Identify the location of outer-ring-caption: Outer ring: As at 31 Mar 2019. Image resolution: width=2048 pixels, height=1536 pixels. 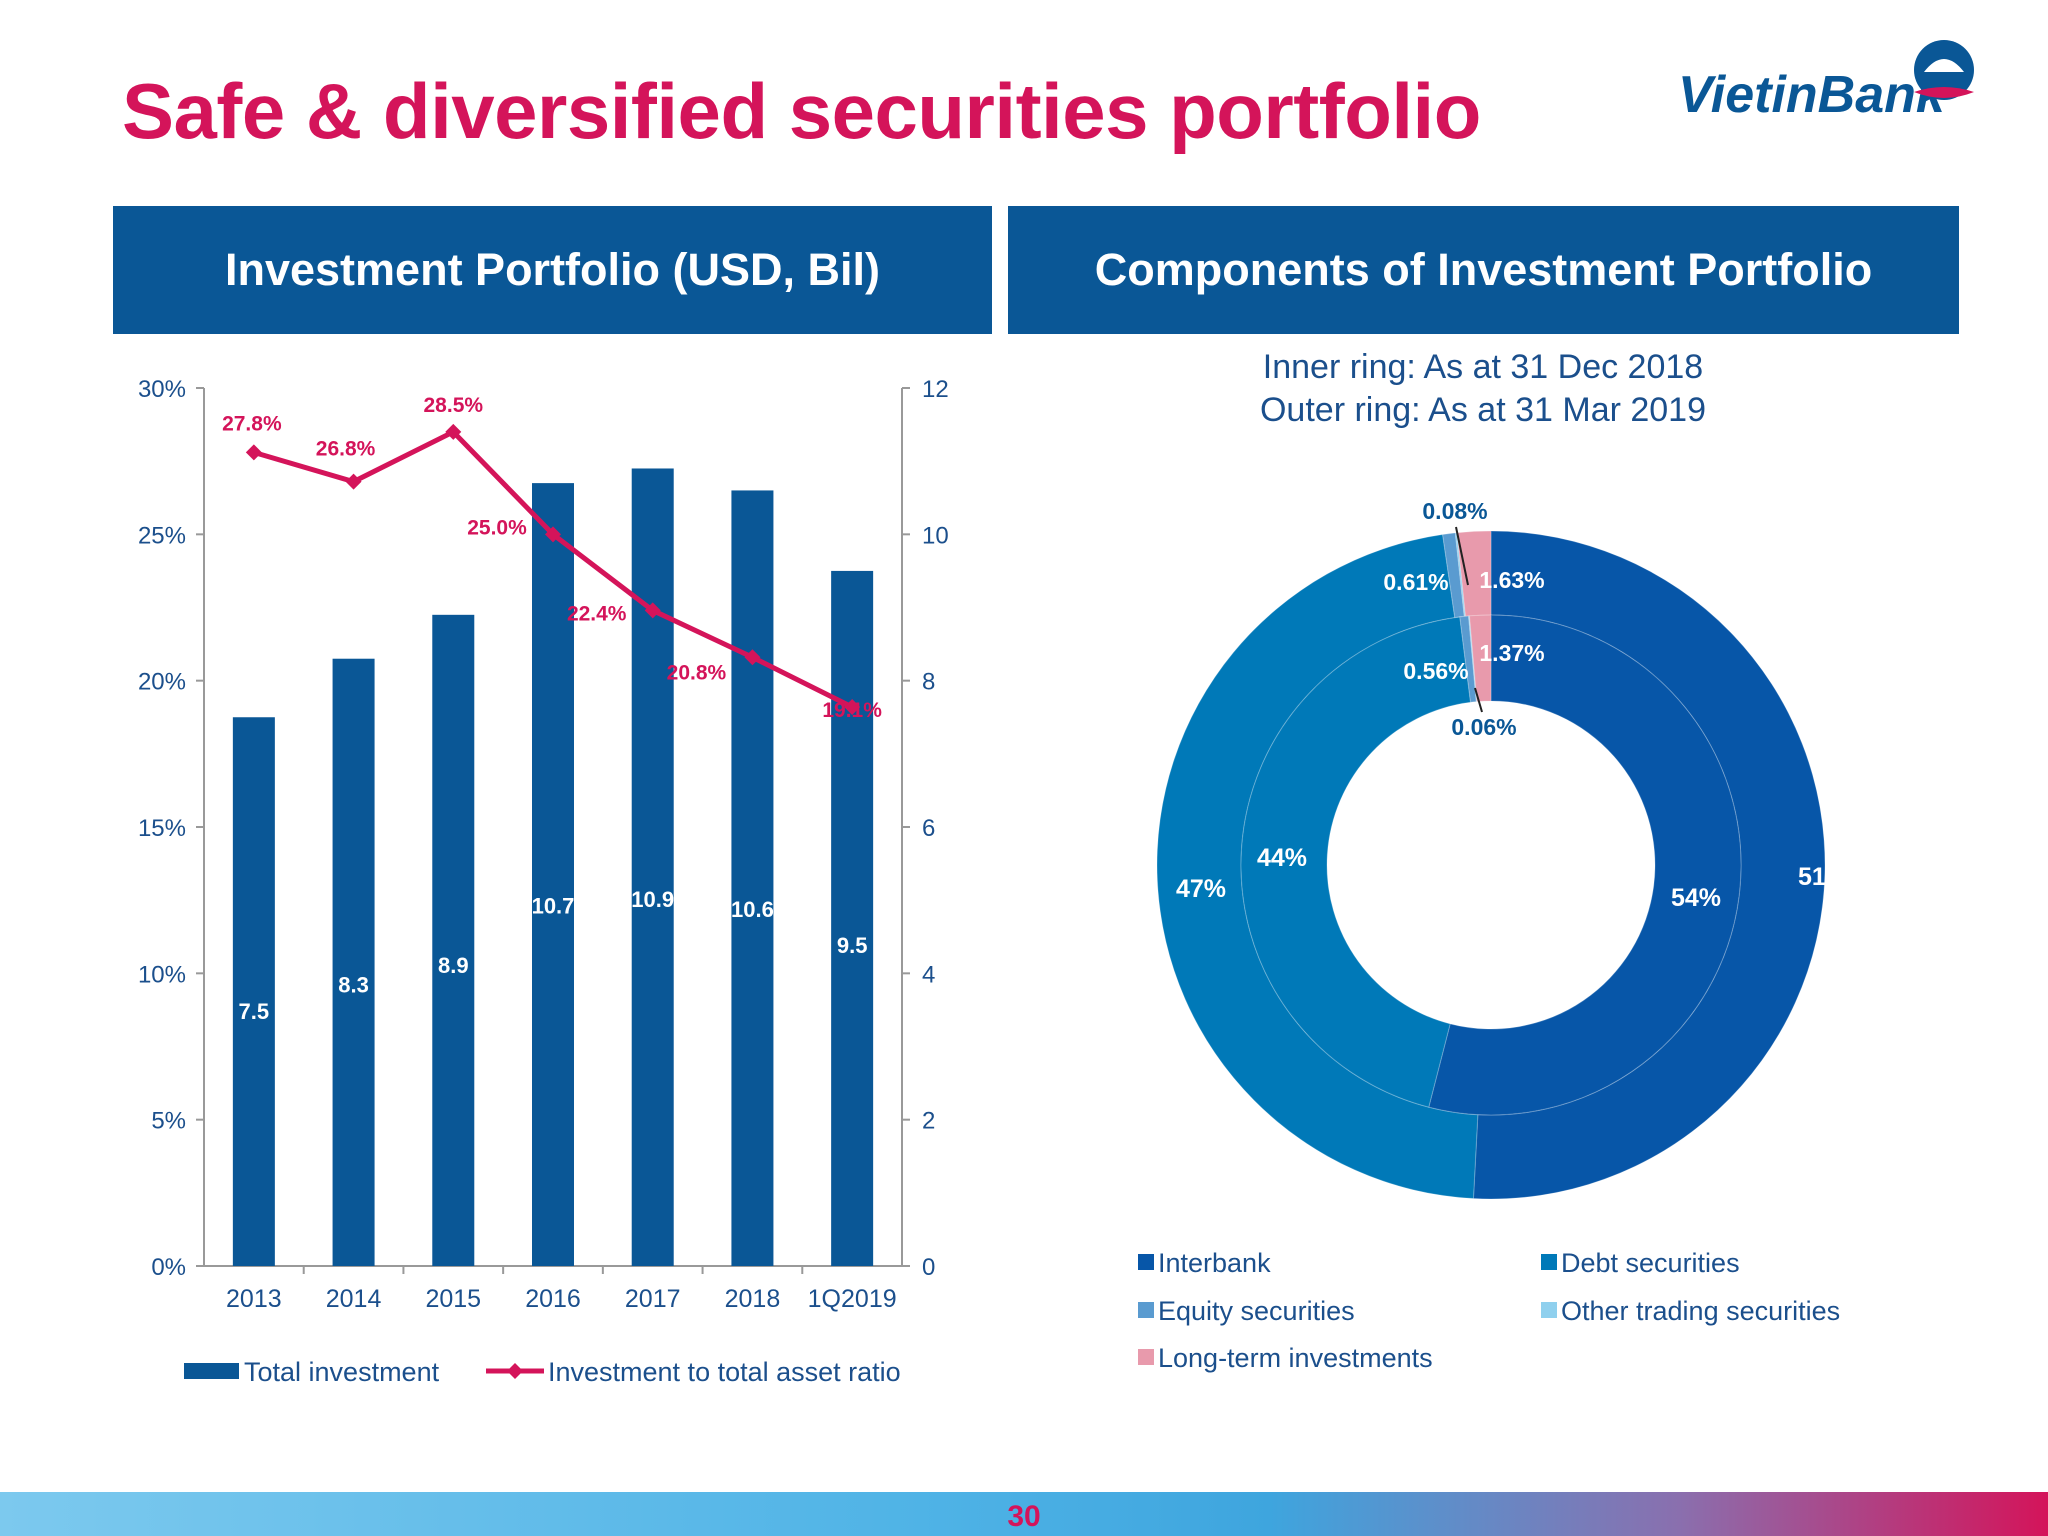
(1483, 410).